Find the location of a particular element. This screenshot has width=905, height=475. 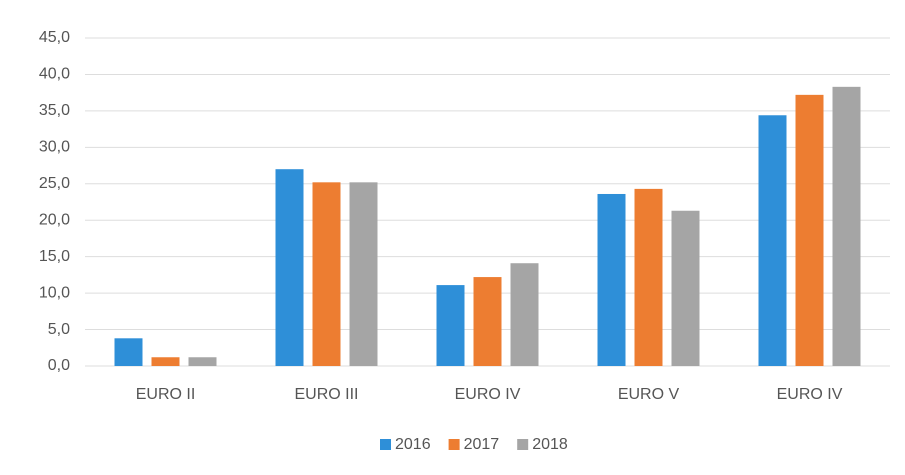

y-tick-label: 10,0 is located at coordinates (54, 292).